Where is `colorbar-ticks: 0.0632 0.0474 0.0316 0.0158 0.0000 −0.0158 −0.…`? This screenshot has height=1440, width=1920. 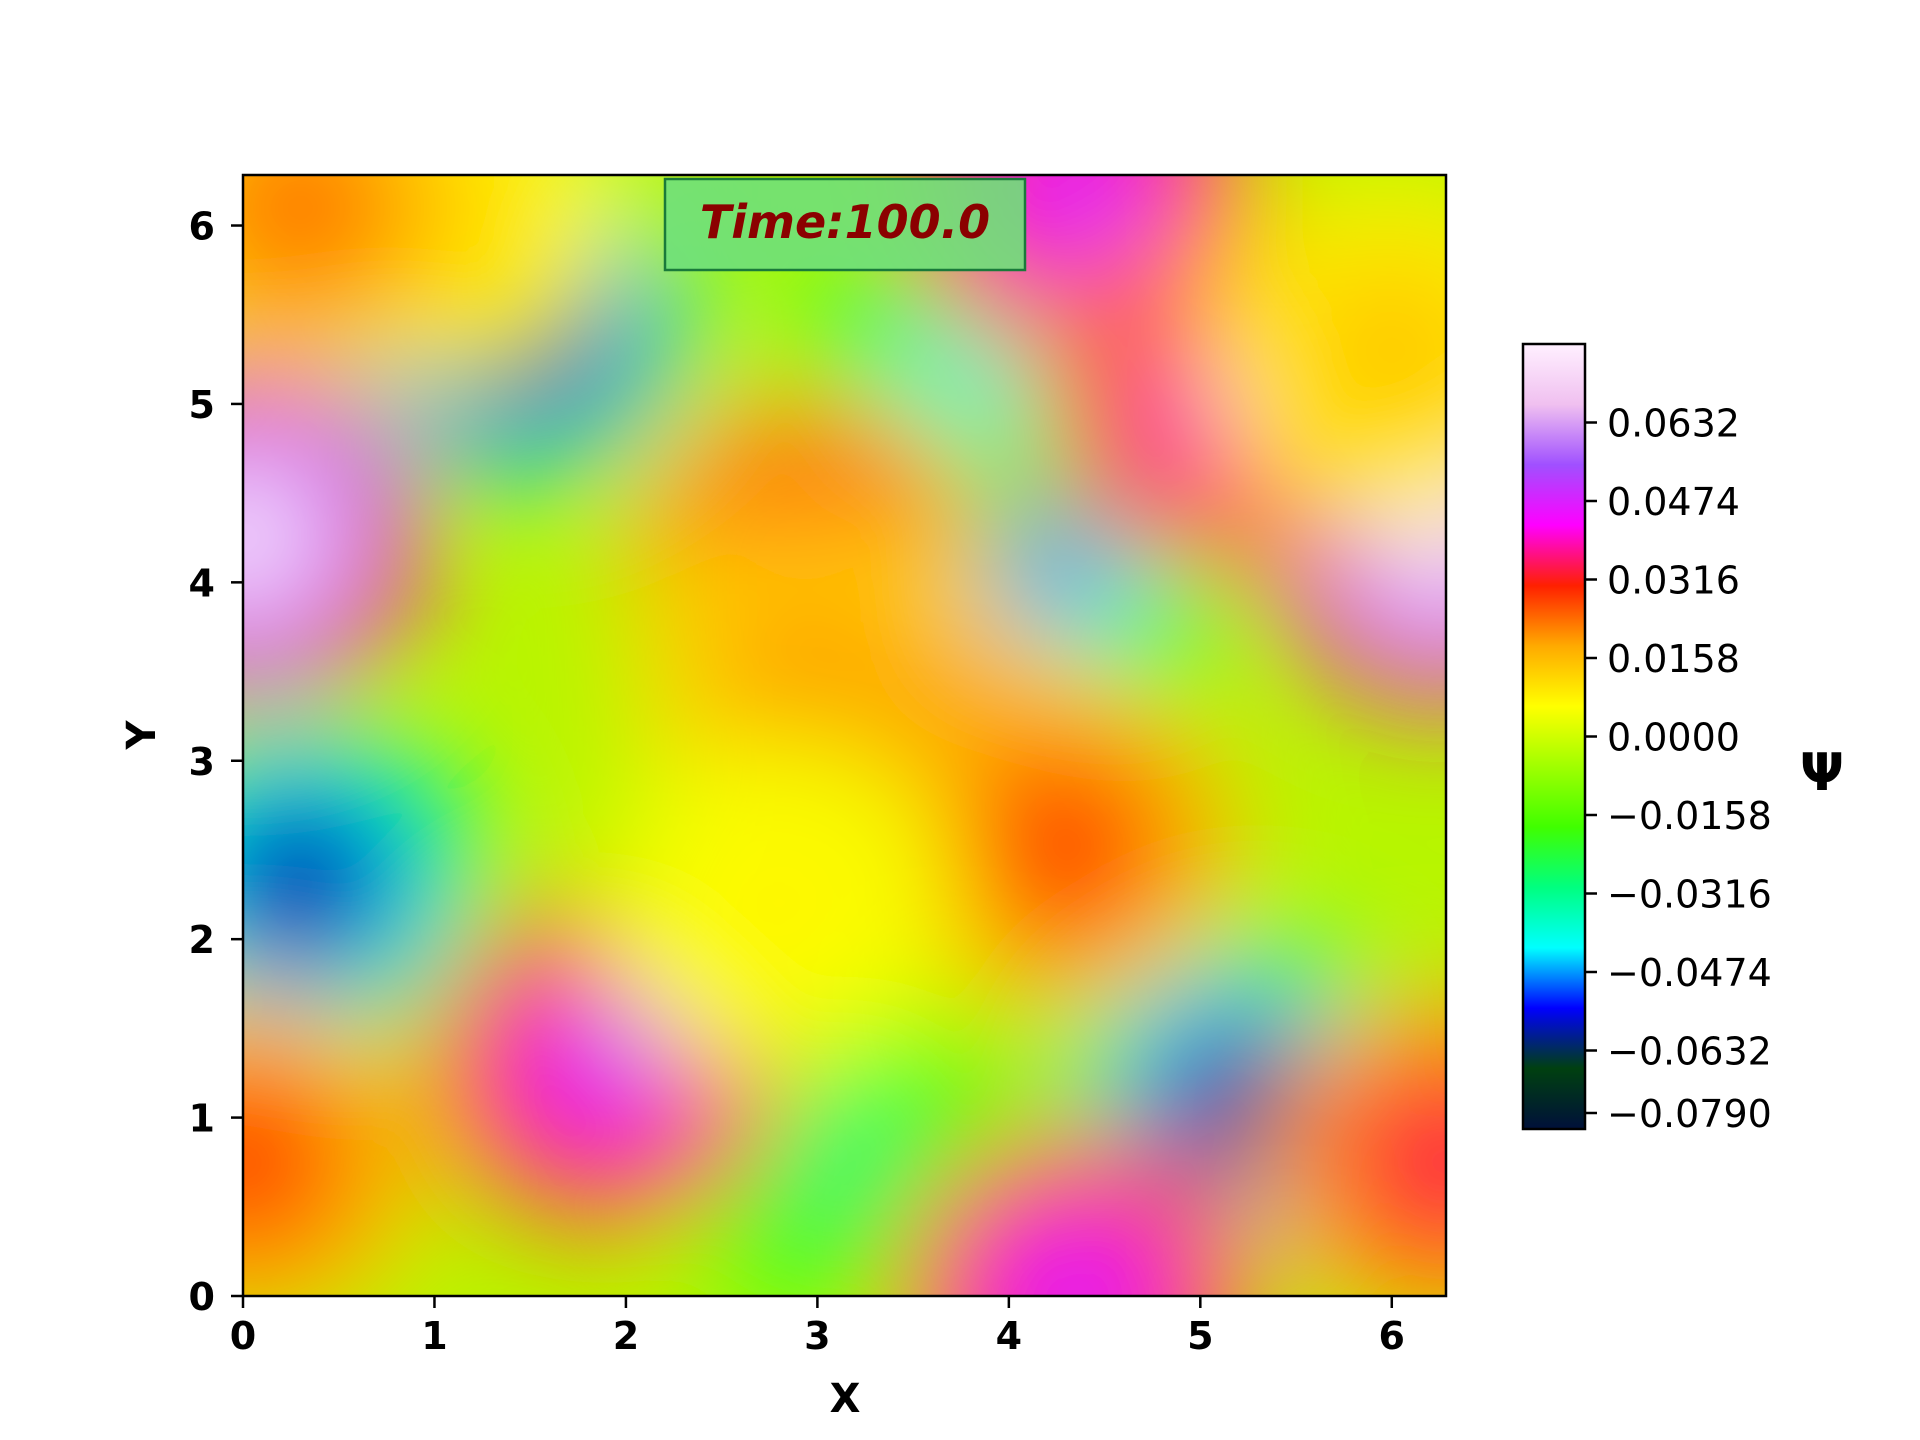
colorbar-ticks: 0.0632 0.0474 0.0316 0.0158 0.0000 −0.0158 −0.… is located at coordinates (1678, 769).